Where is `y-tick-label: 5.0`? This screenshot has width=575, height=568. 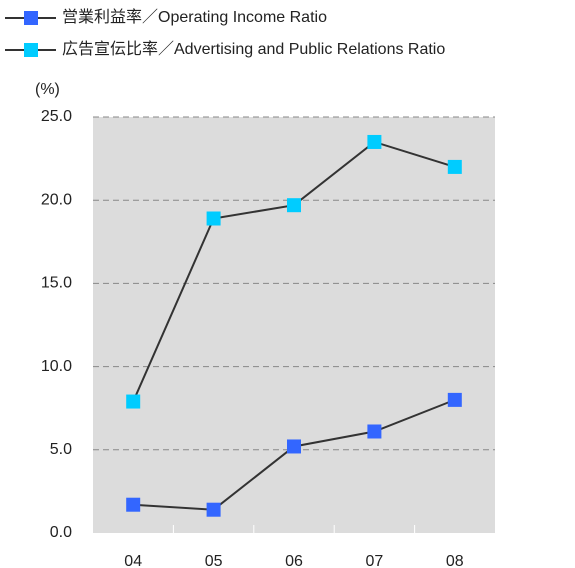
y-tick-label: 5.0 is located at coordinates (61, 449).